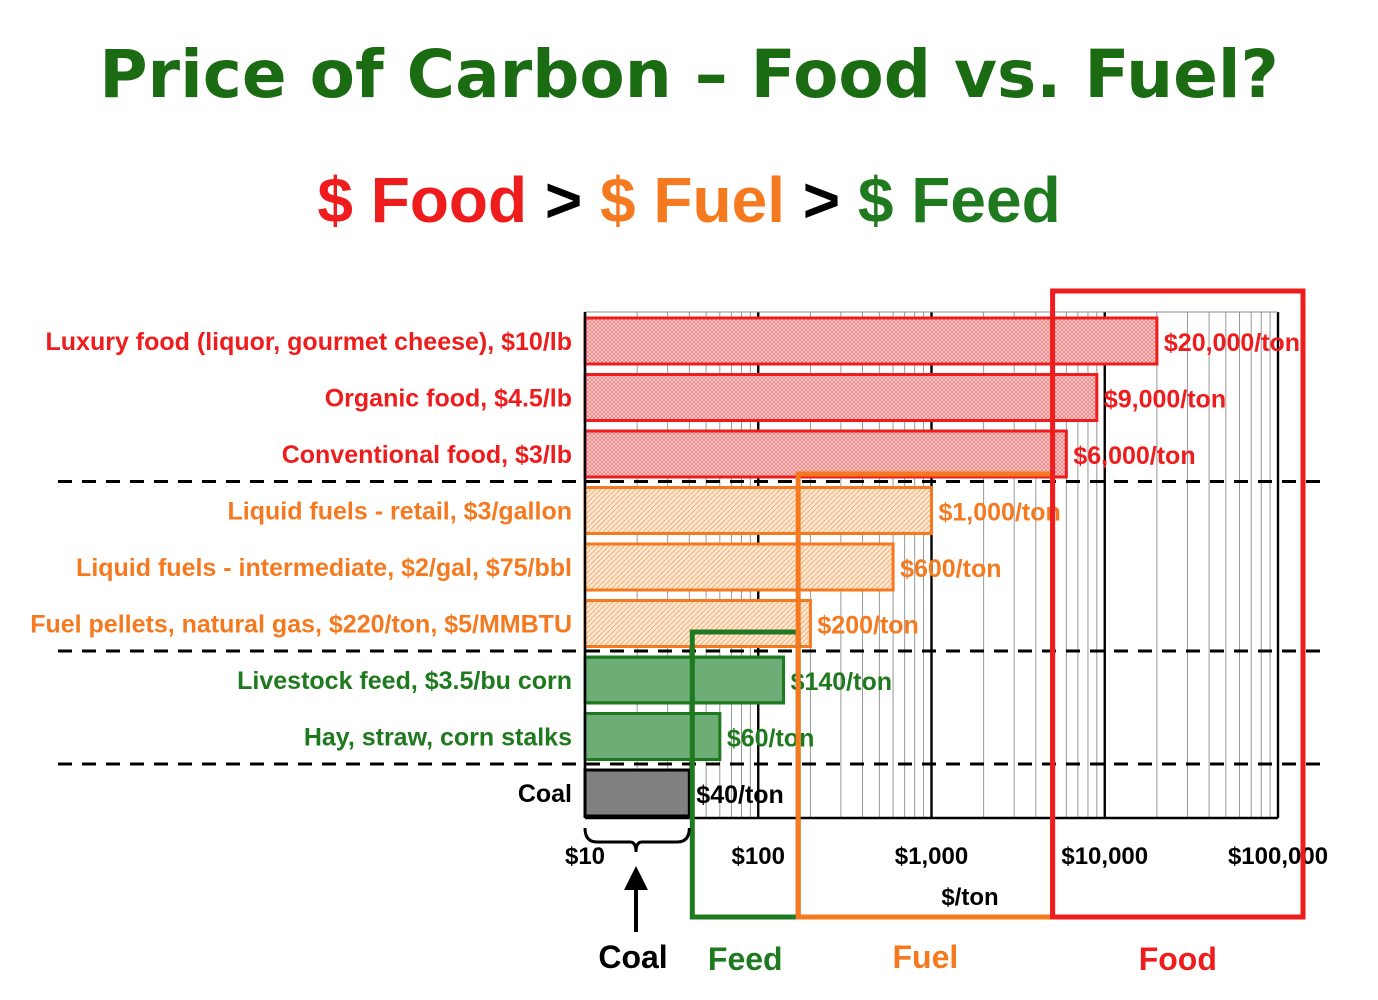 This screenshot has width=1378, height=1000. Describe the element at coordinates (1104, 856) in the screenshot. I see `x-tick-label: $10,000` at that location.